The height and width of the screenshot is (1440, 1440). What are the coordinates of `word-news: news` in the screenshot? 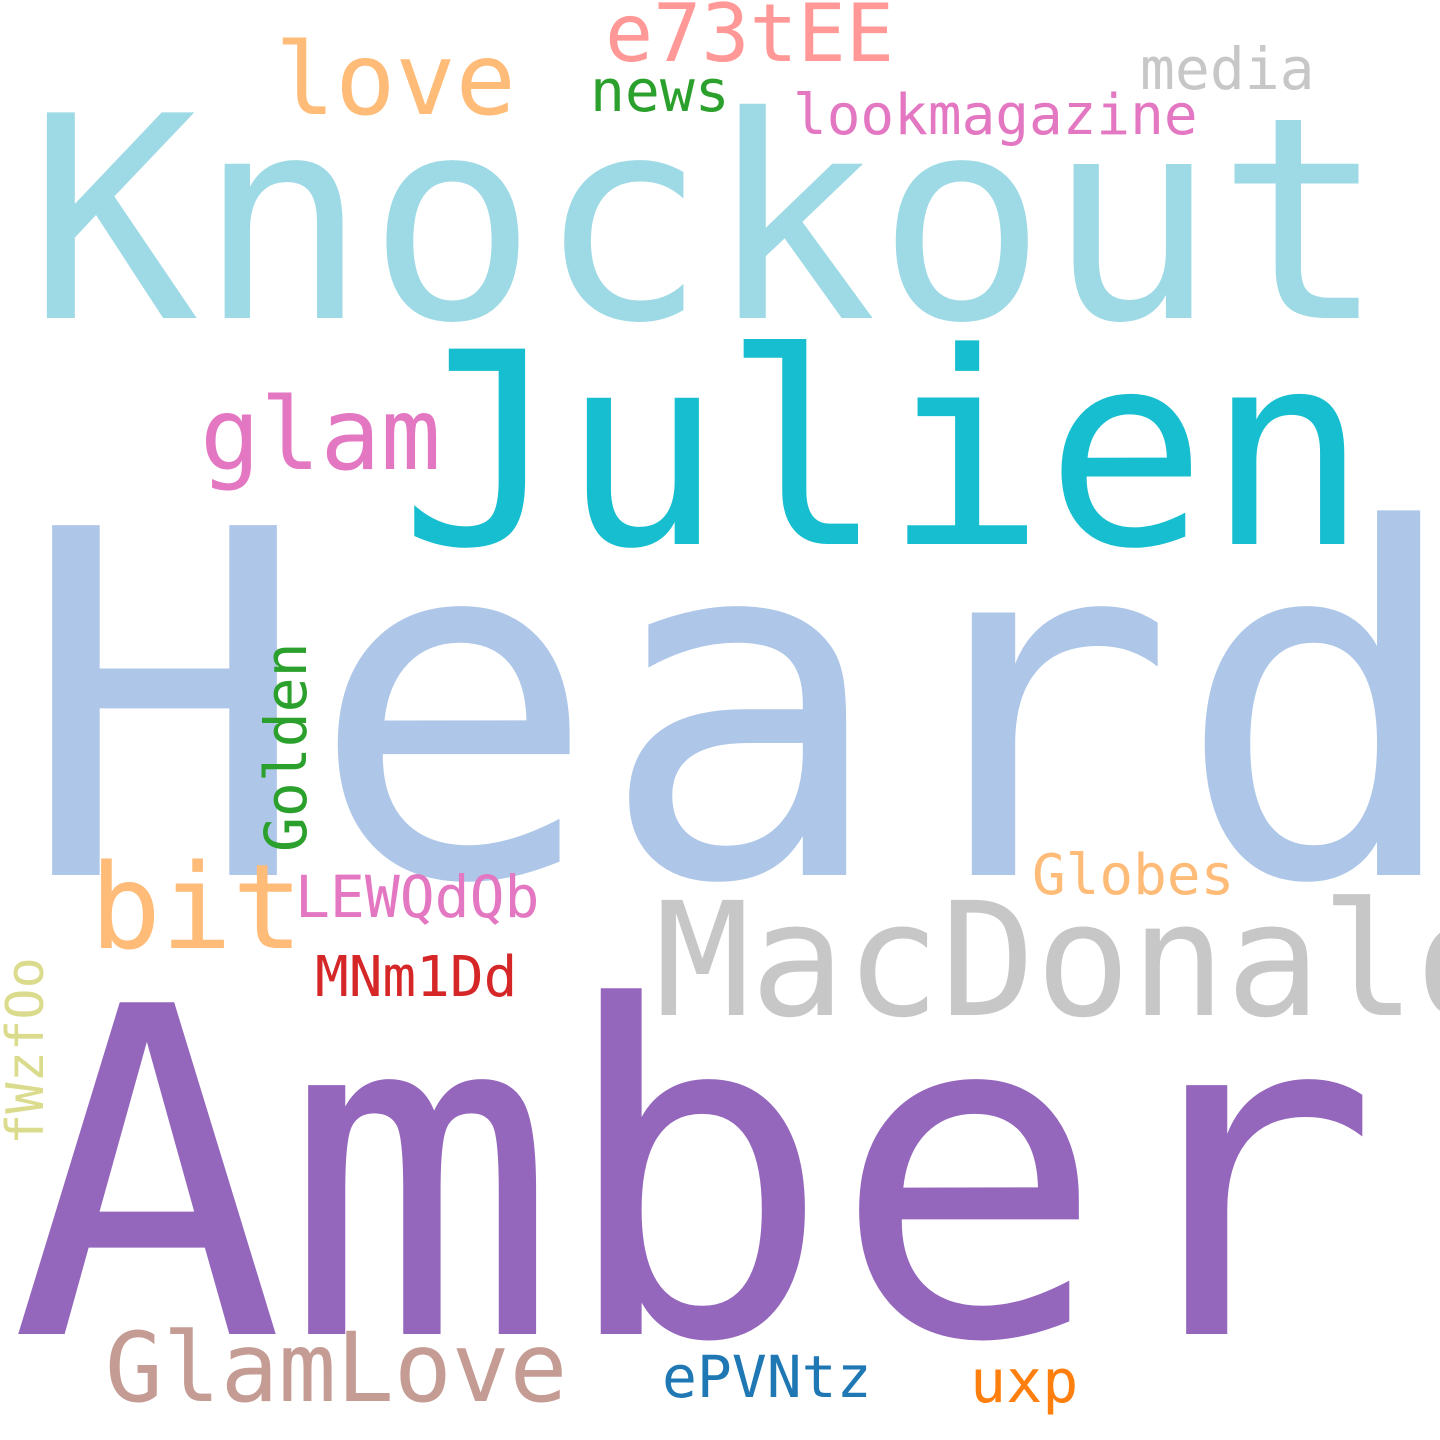 It's located at (660, 91).